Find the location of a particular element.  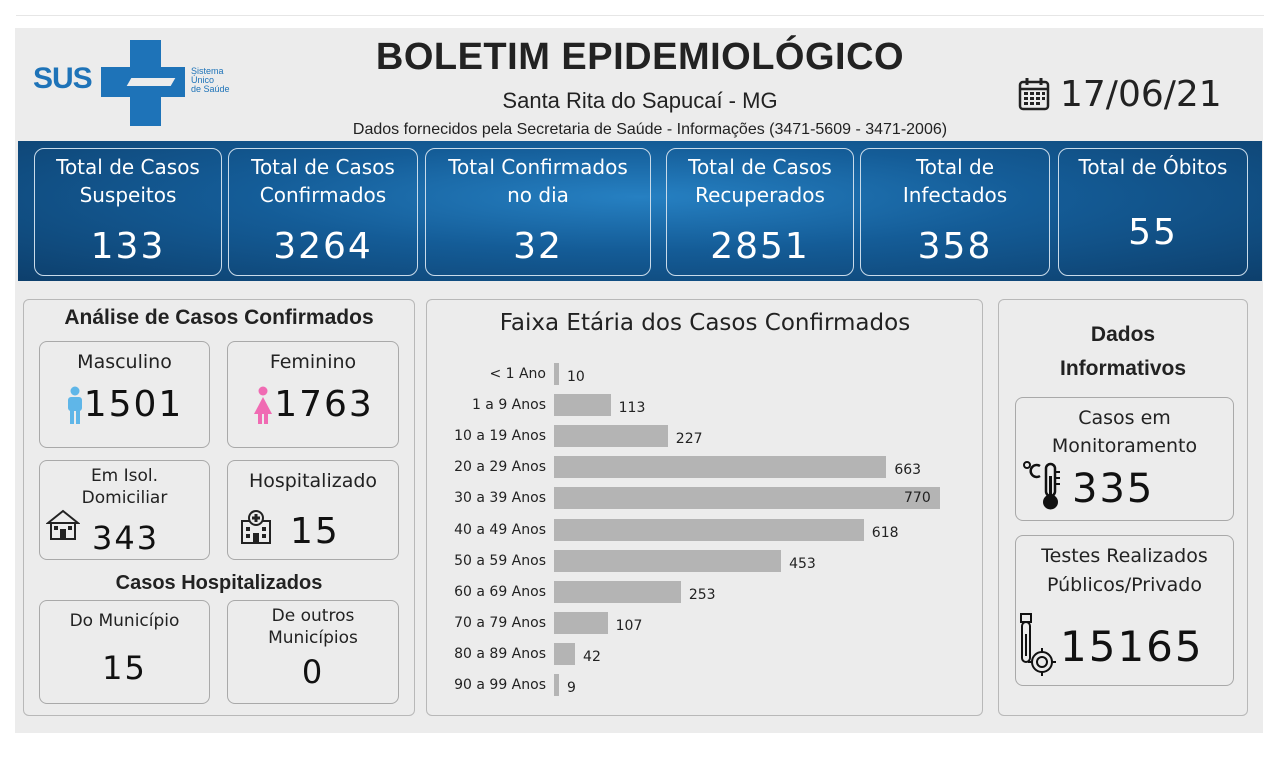

testes-value: 15165 is located at coordinates (1132, 646).